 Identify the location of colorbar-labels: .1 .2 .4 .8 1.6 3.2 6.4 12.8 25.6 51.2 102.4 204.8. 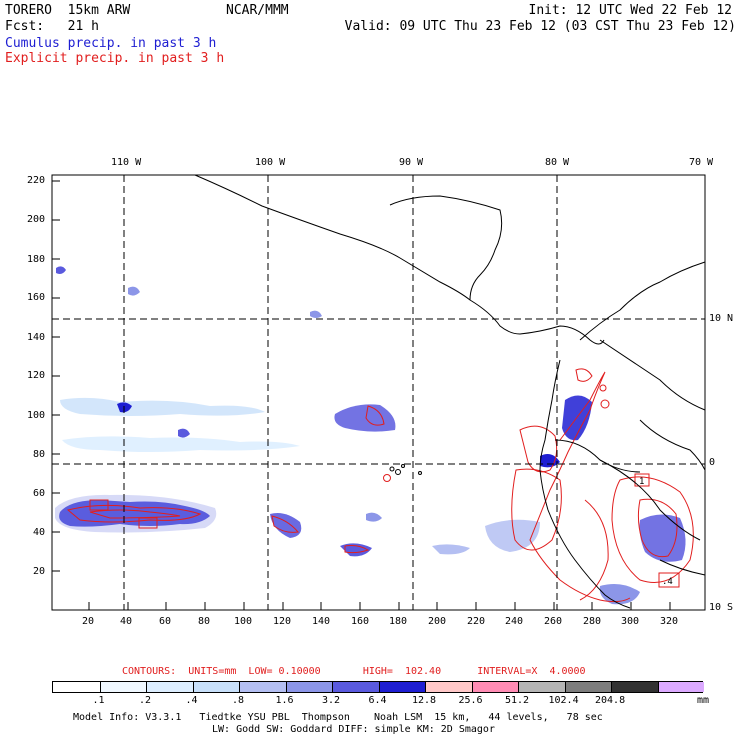
(382, 701).